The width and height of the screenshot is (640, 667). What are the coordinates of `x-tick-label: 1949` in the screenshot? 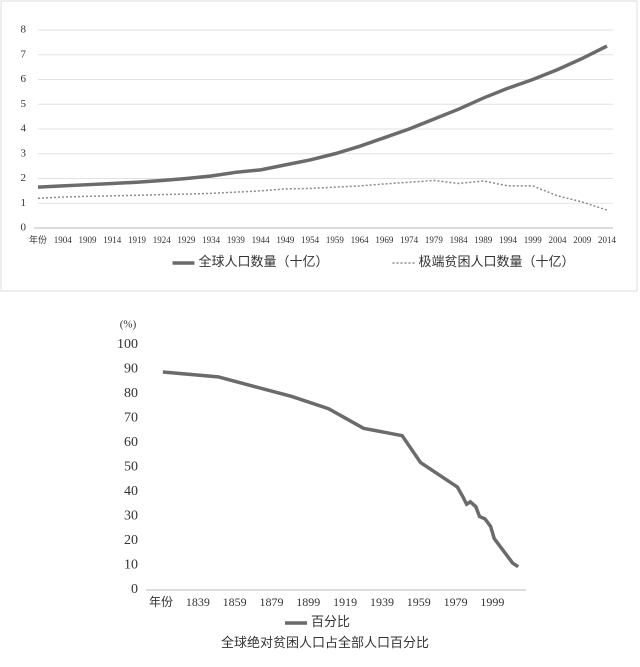 It's located at (285, 240).